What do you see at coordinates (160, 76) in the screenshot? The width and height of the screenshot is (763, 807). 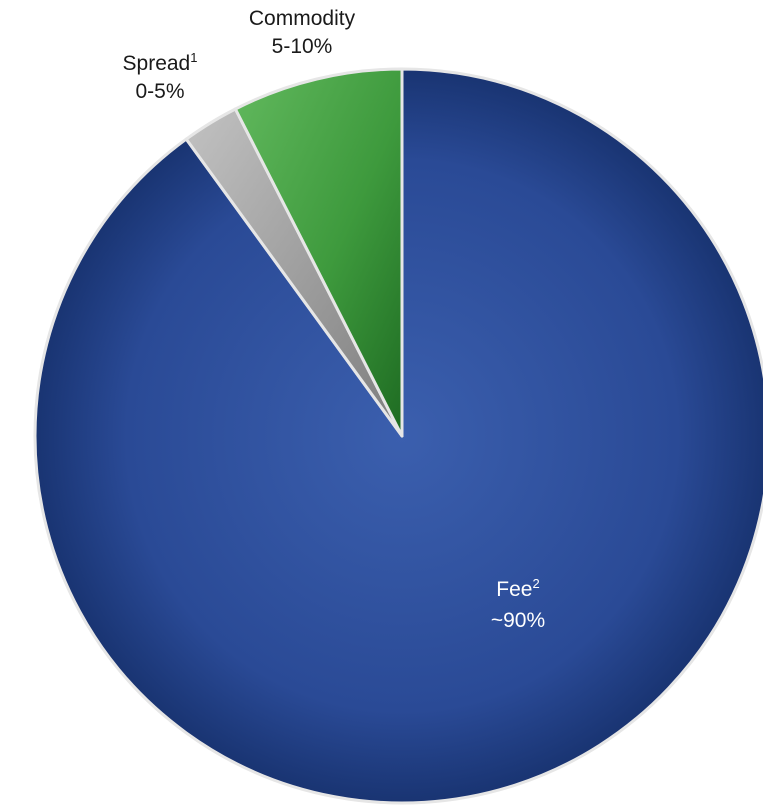 I see `slice-label-spread: Spread1 0-5%` at bounding box center [160, 76].